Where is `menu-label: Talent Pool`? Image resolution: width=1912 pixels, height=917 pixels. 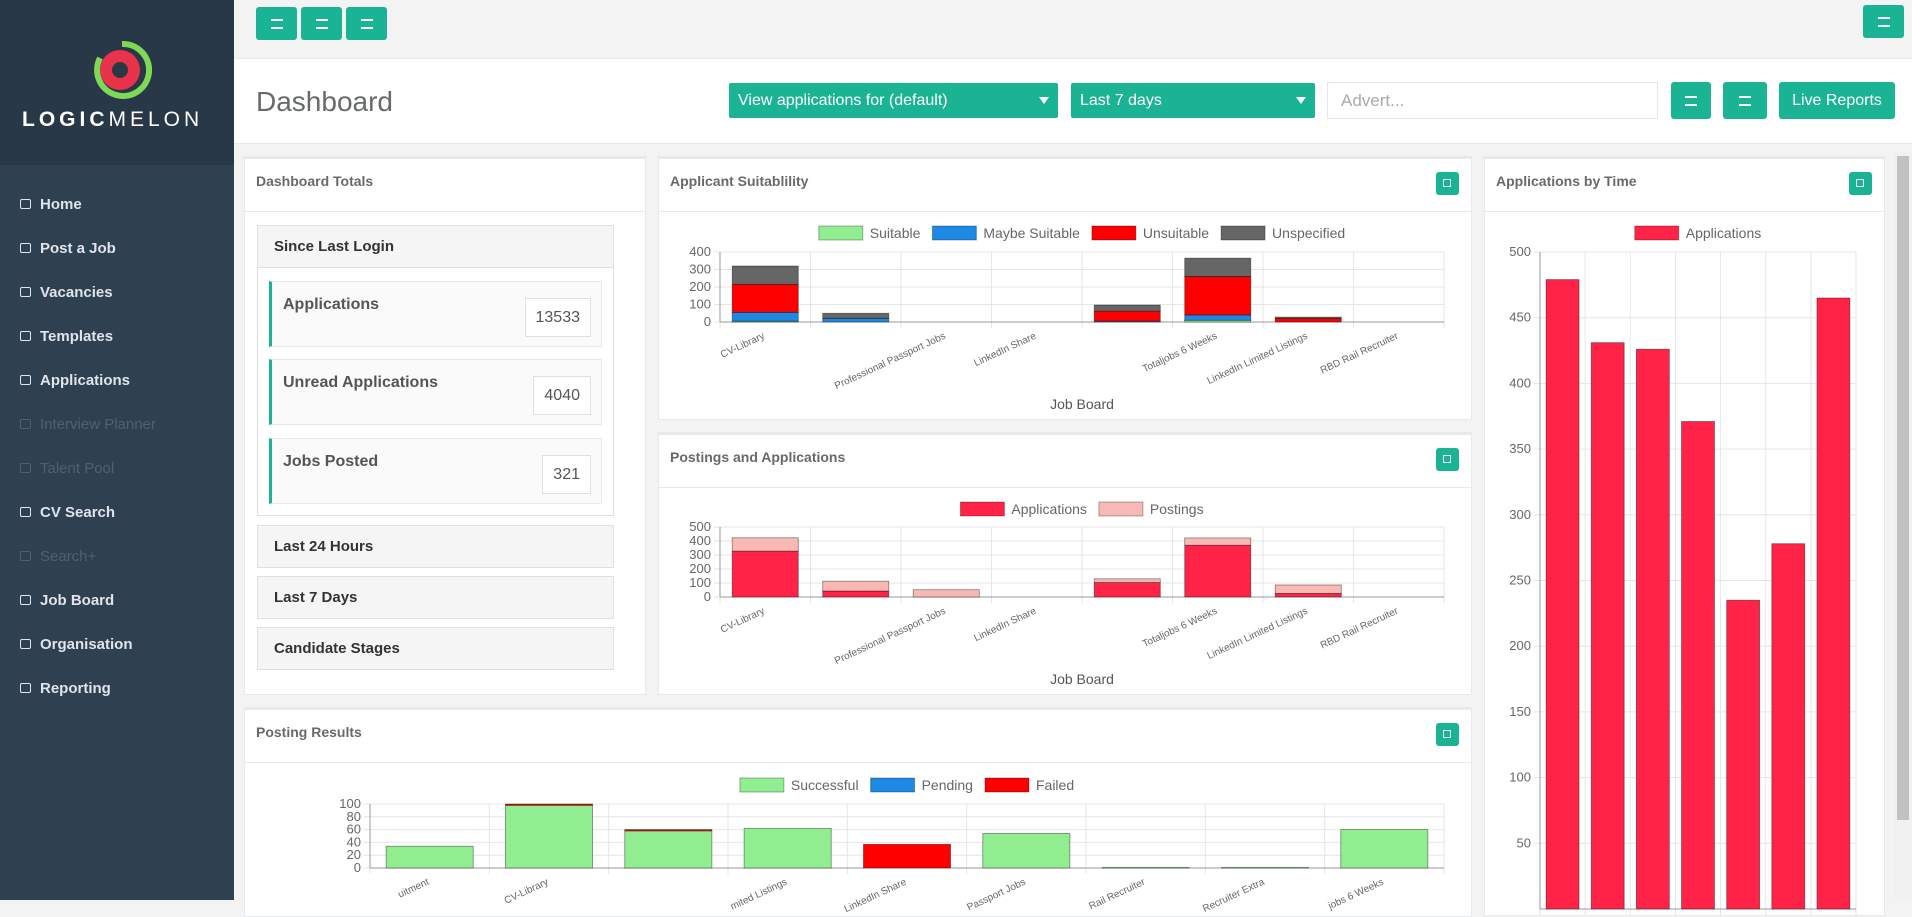
menu-label: Talent Pool is located at coordinates (77, 468).